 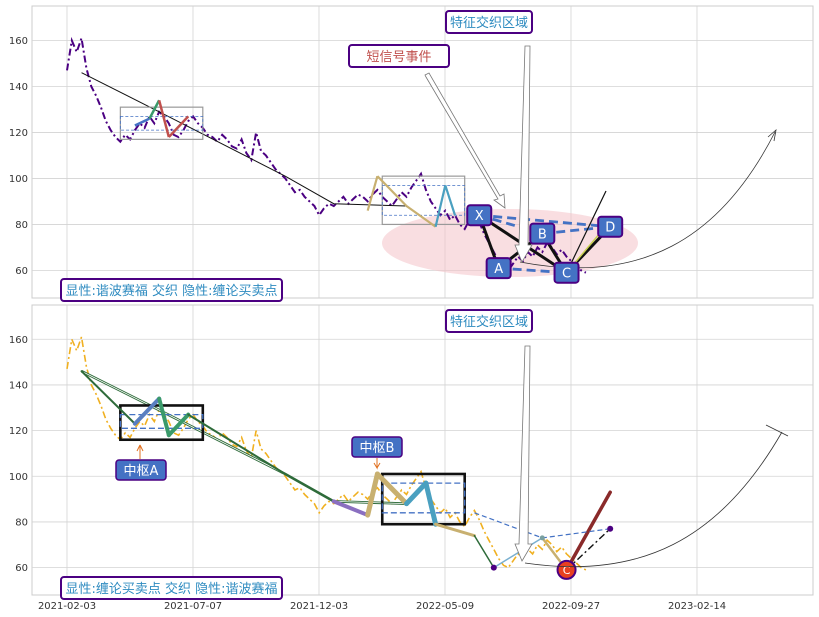 I want to click on harmonic-point-label: X, so click(x=479, y=216).